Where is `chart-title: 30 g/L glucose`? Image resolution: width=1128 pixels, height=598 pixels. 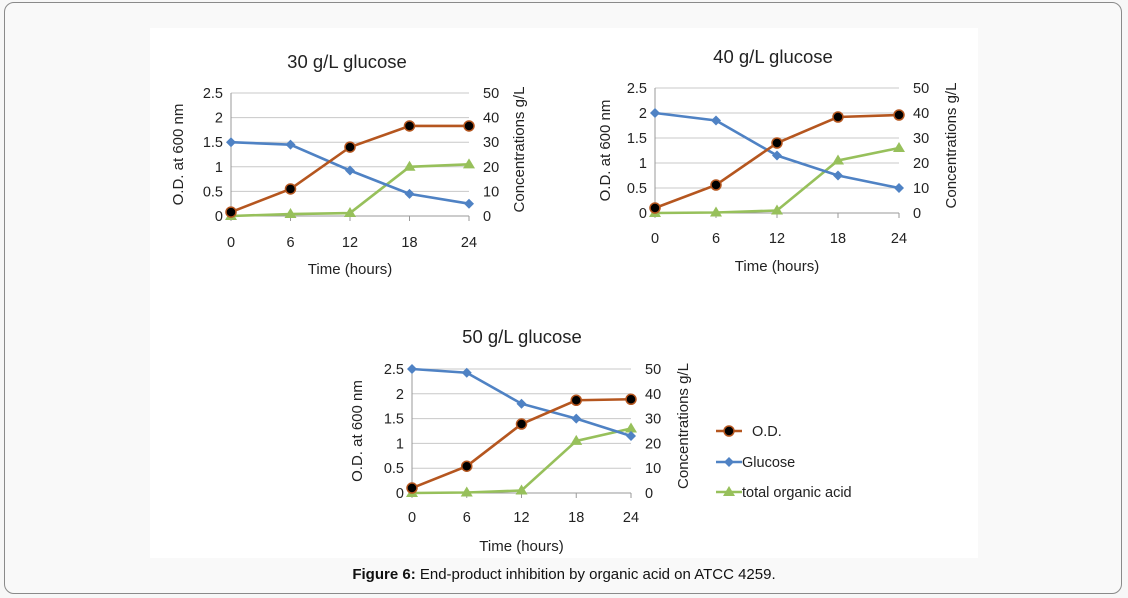
chart-title: 30 g/L glucose is located at coordinates (347, 61).